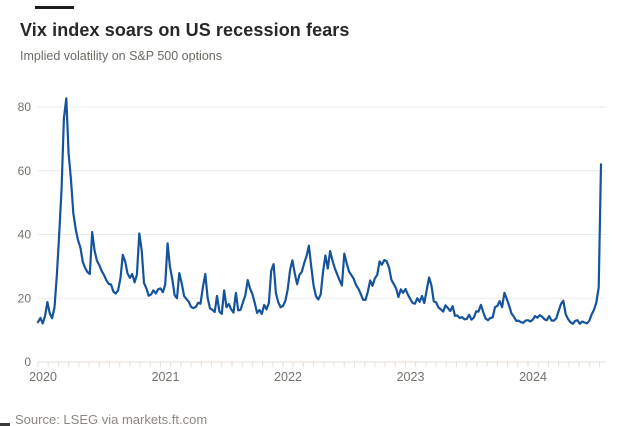  What do you see at coordinates (5, 424) in the screenshot?
I see `bottom-edge-mark` at bounding box center [5, 424].